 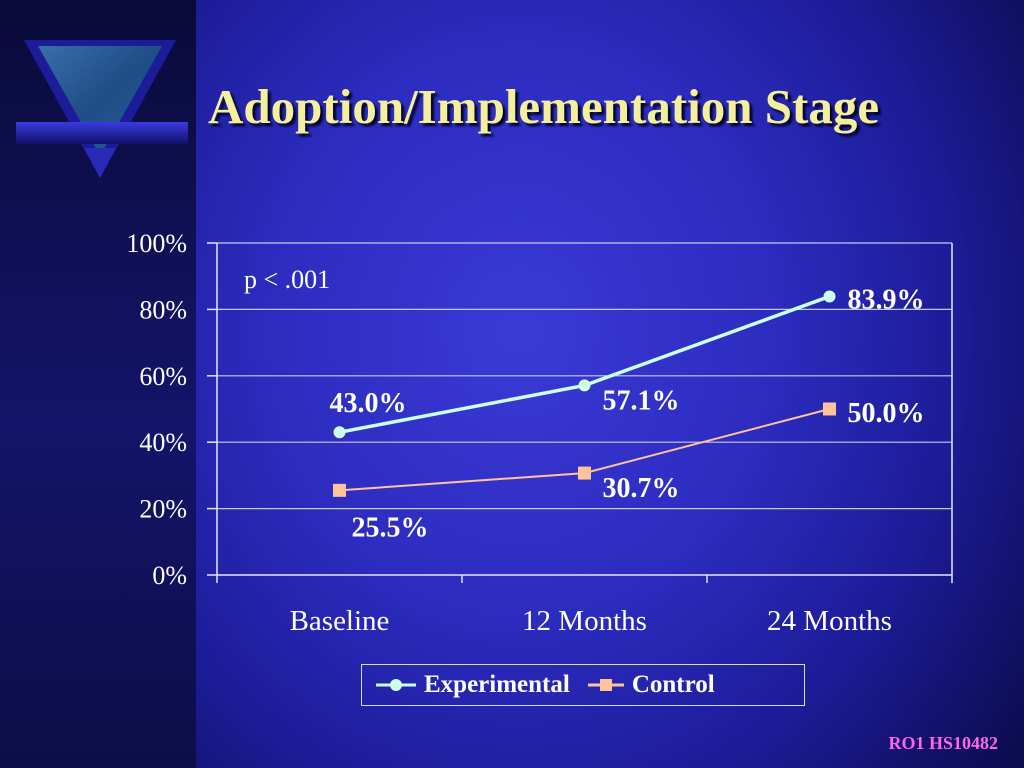 I want to click on y-tick-label: 100%, so click(x=156, y=243).